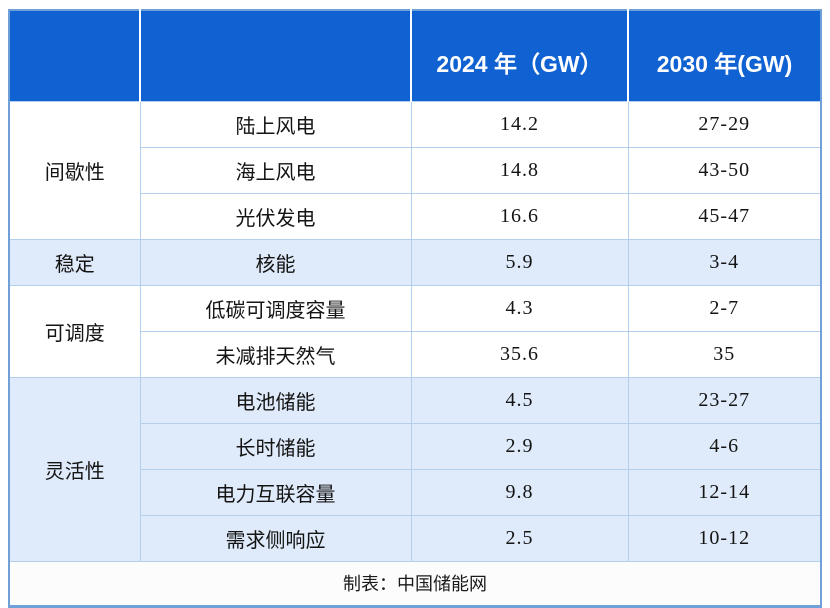 Image resolution: width=830 pixels, height=608 pixels. What do you see at coordinates (724, 308) in the screenshot?
I see `value-2030-cell: 2-7` at bounding box center [724, 308].